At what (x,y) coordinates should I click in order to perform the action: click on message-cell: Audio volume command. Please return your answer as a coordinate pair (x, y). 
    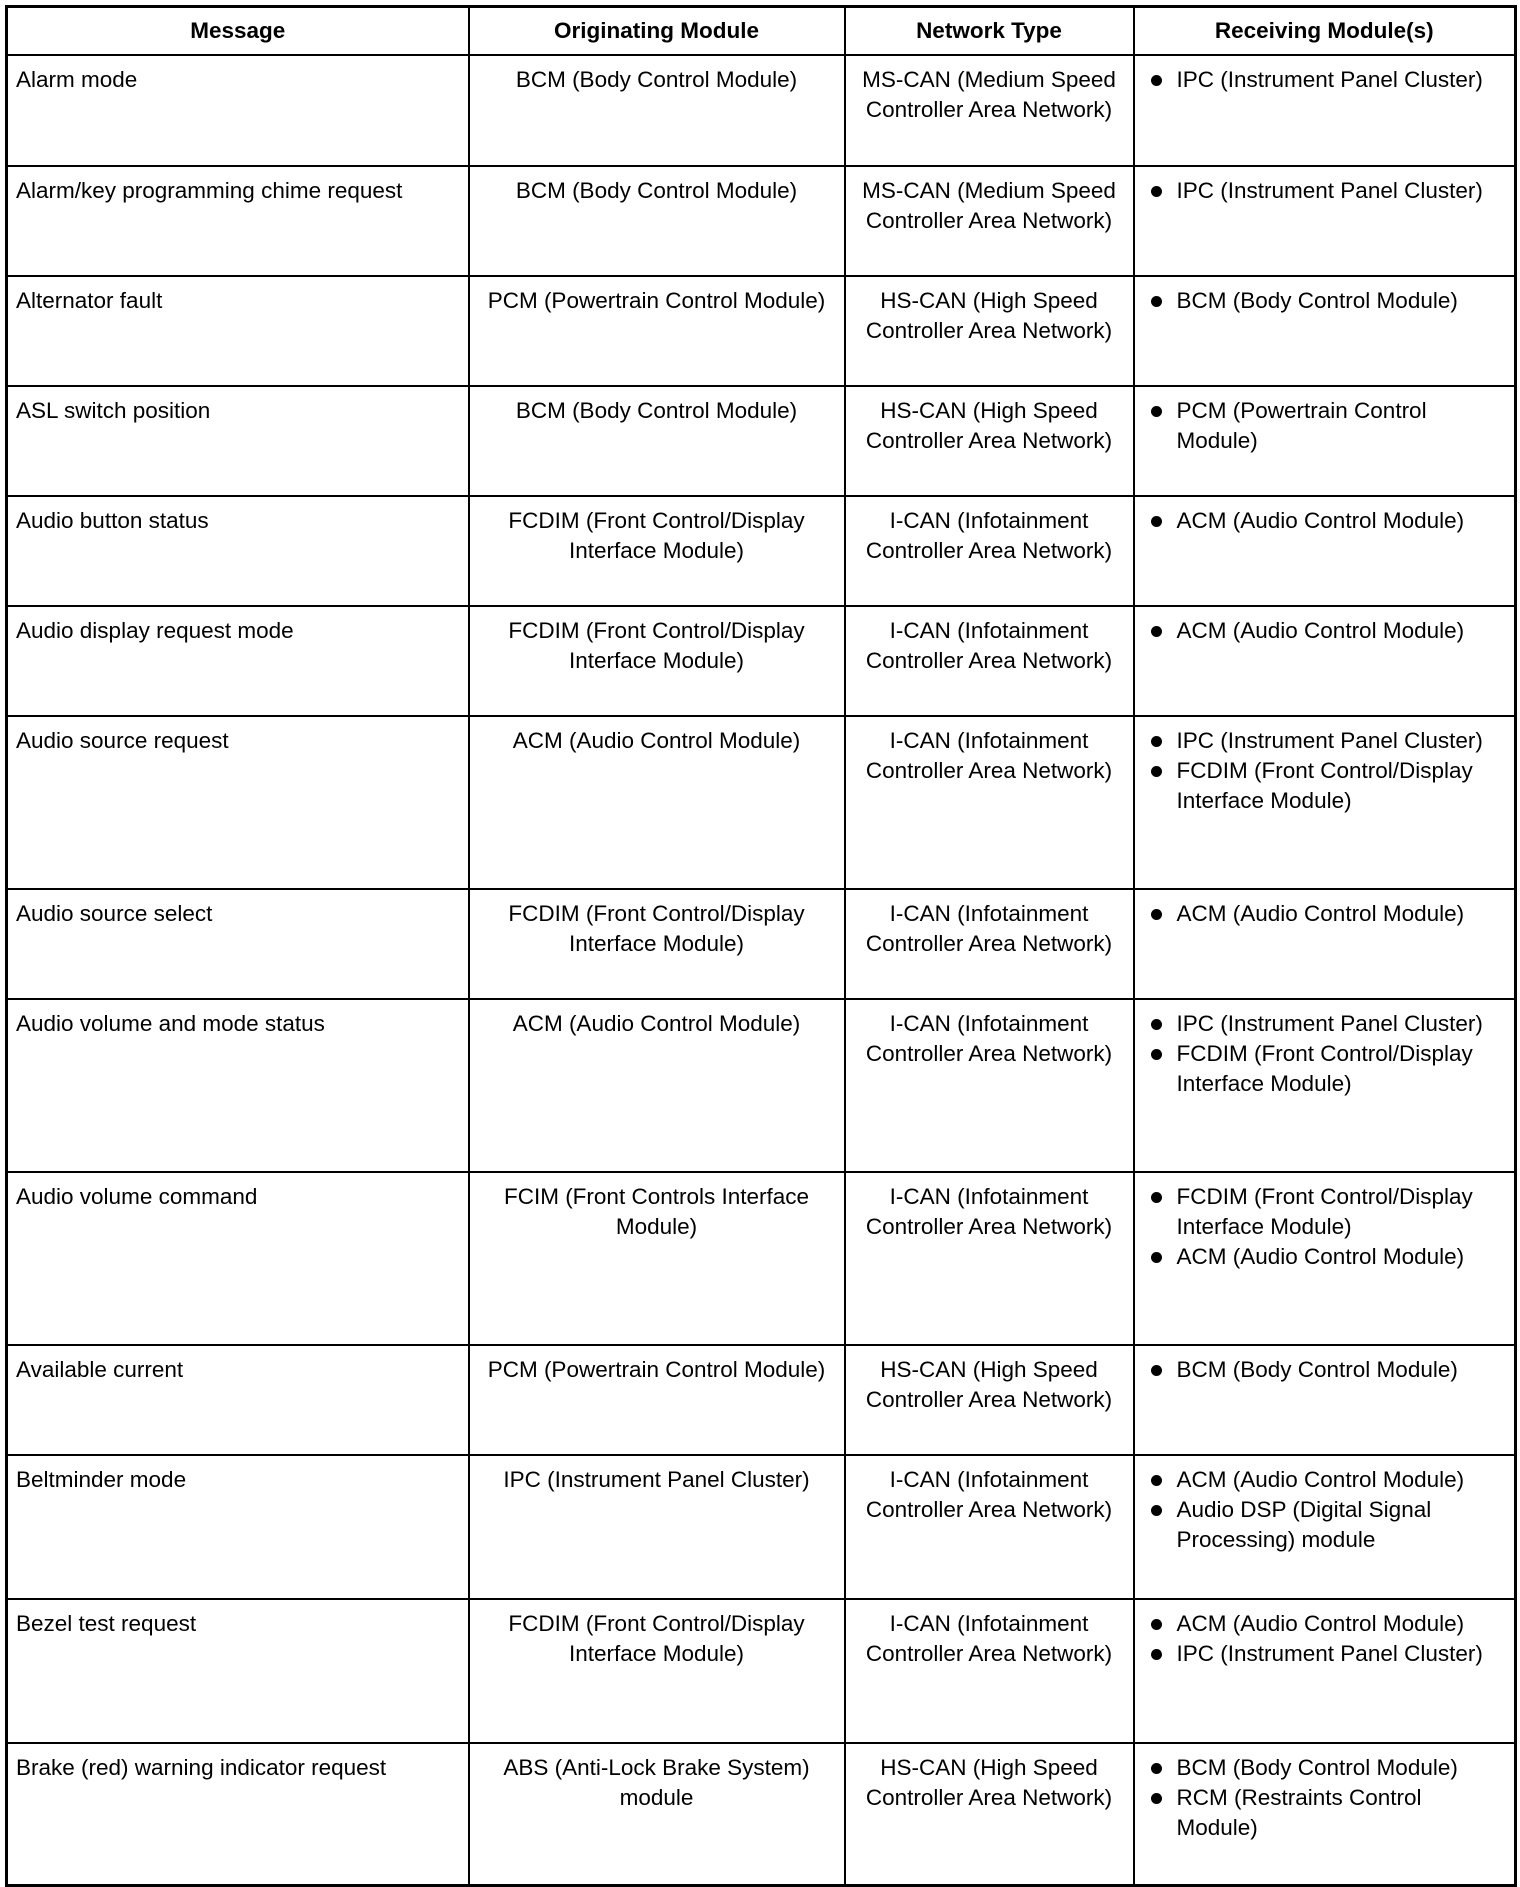
    Looking at the image, I should click on (237, 1258).